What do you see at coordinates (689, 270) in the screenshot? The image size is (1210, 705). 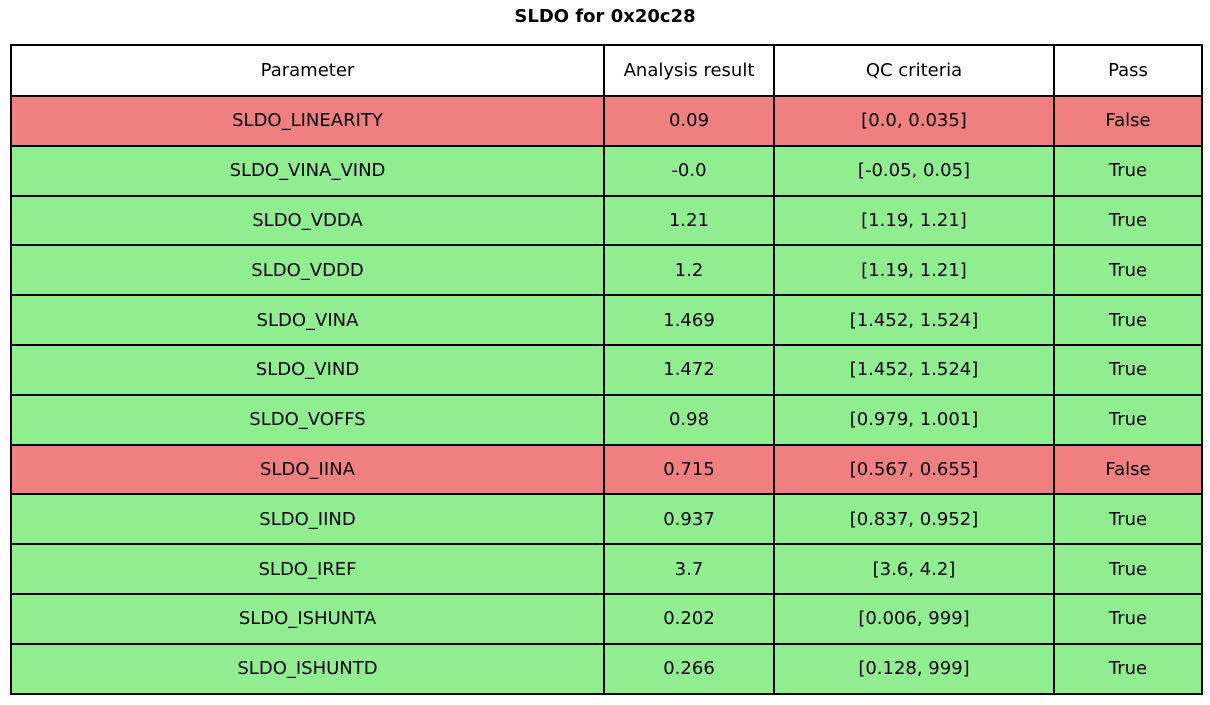 I see `analysis-result-cell: 1.2` at bounding box center [689, 270].